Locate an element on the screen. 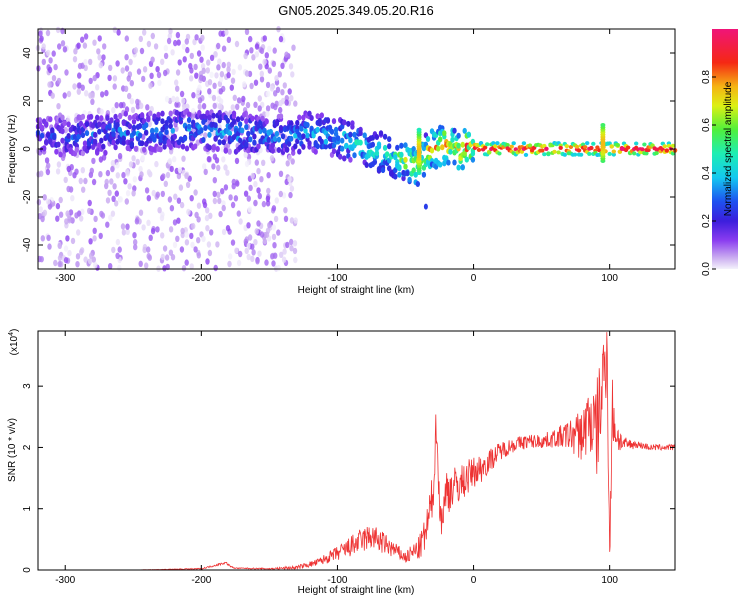 The height and width of the screenshot is (600, 750). colorbar-ticks: 0.0 0.2 0.4 0.6 0.8 is located at coordinates (708, 173).